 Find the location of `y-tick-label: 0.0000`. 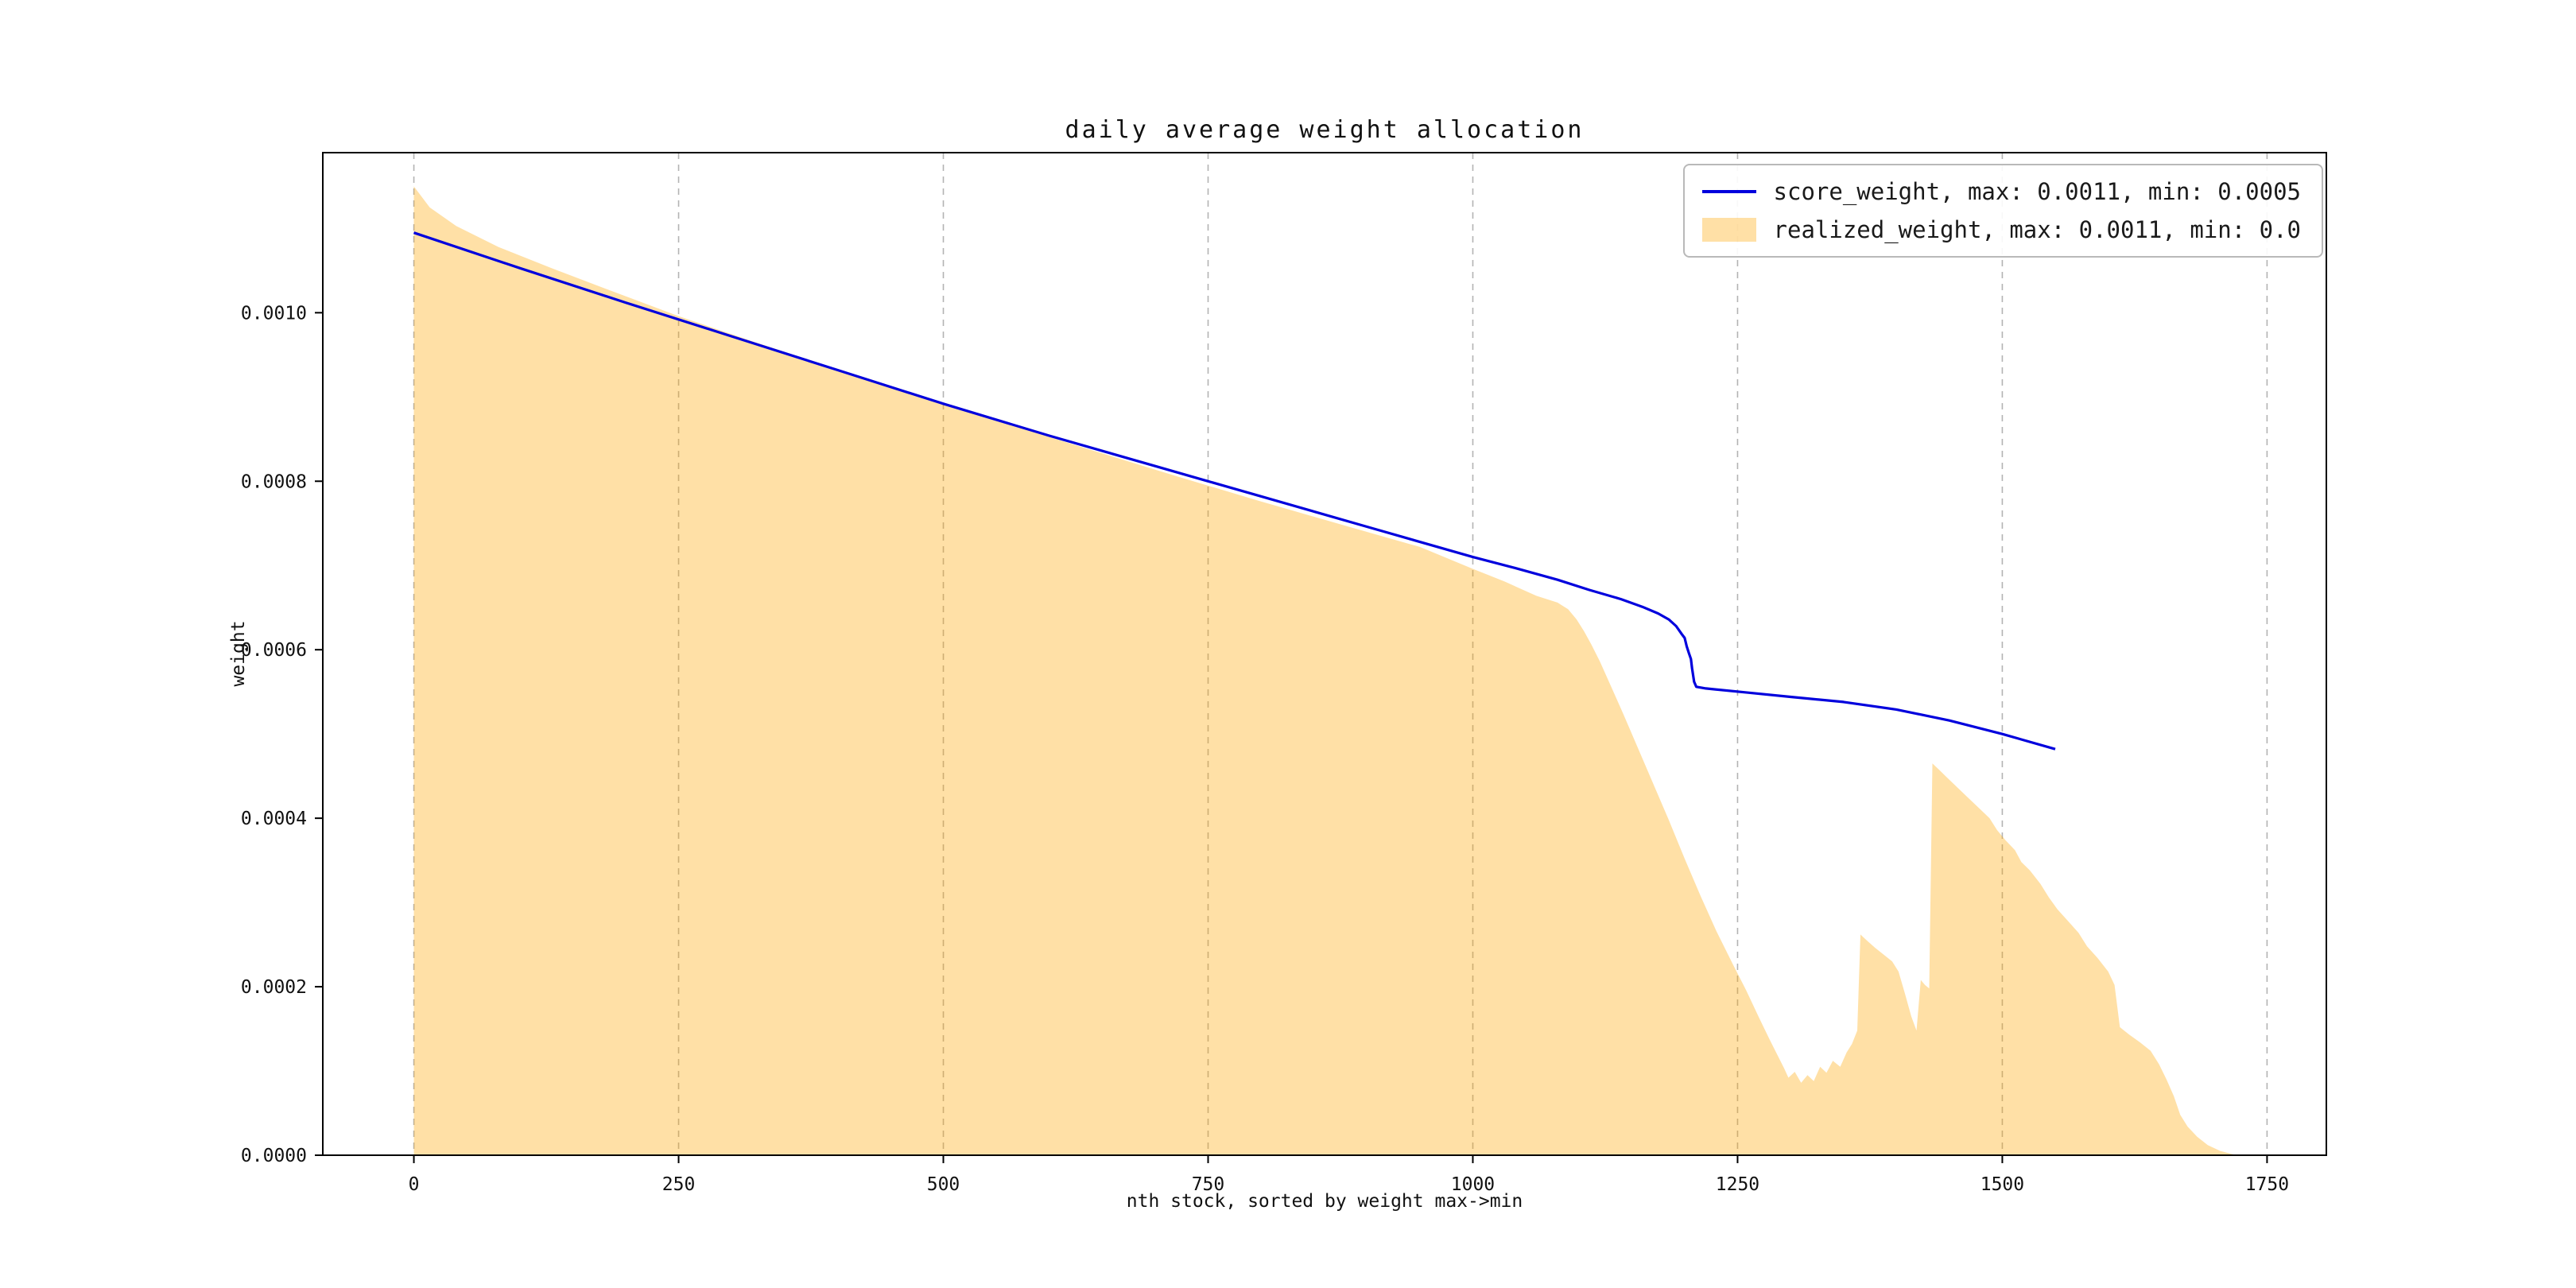

y-tick-label: 0.0000 is located at coordinates (274, 1156).